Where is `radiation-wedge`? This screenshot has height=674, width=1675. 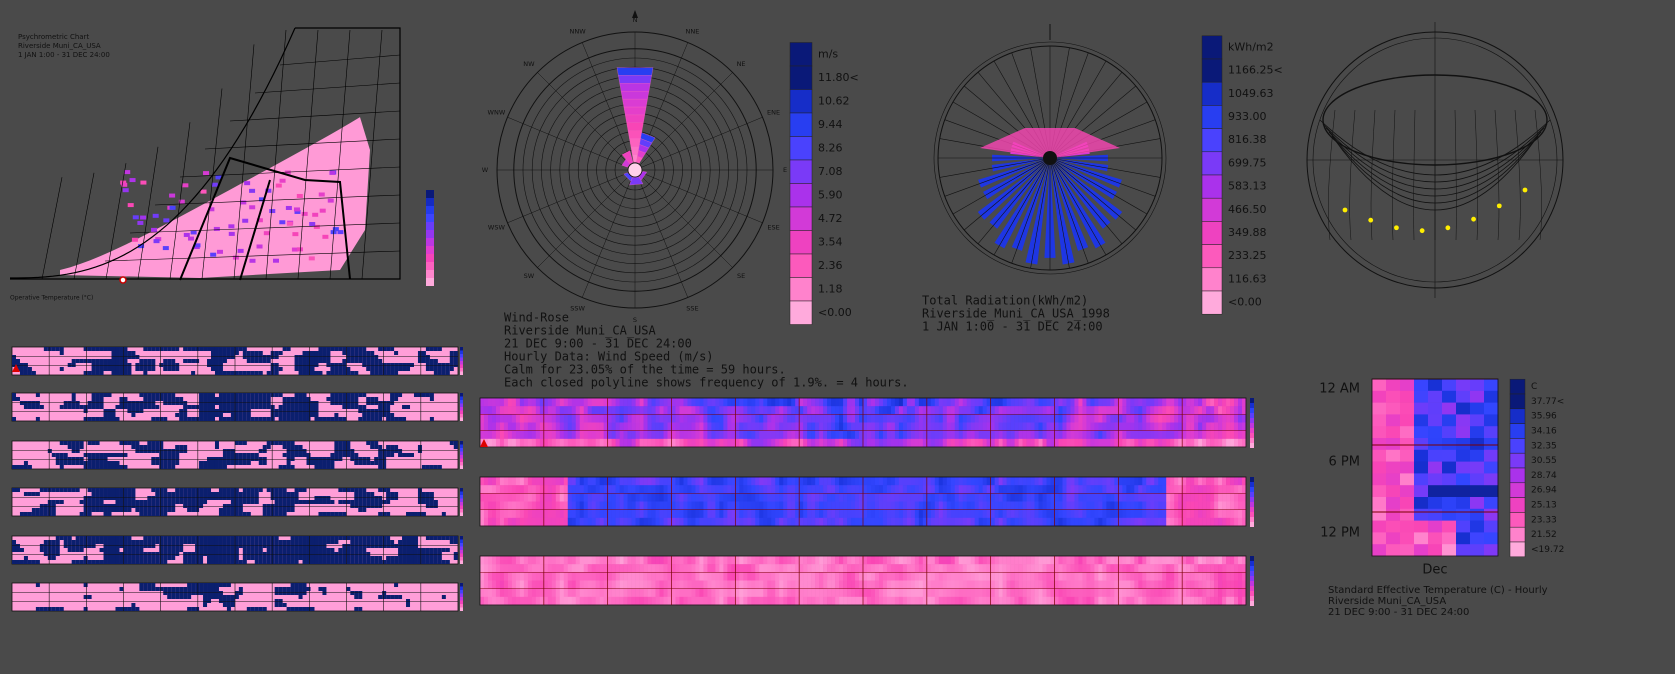
radiation-wedge is located at coordinates (1020, 165).